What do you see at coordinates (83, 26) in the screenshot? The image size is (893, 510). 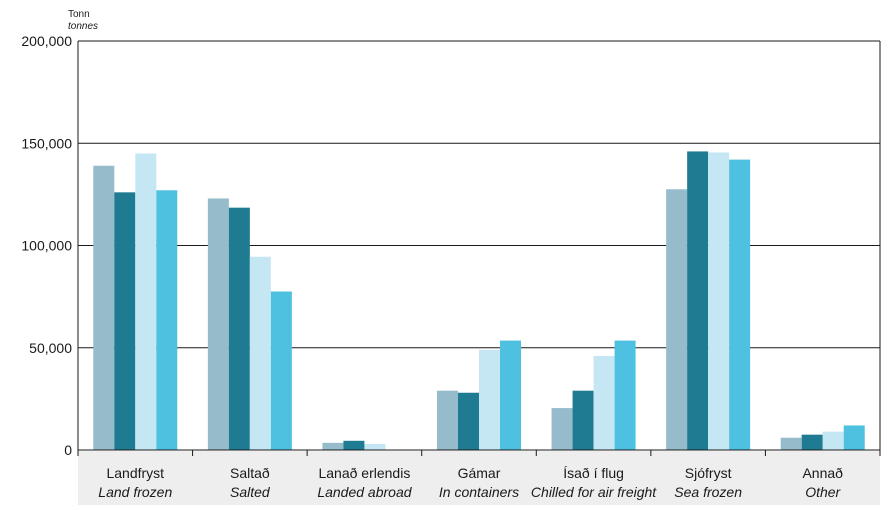 I see `unit-label-en: tonnes` at bounding box center [83, 26].